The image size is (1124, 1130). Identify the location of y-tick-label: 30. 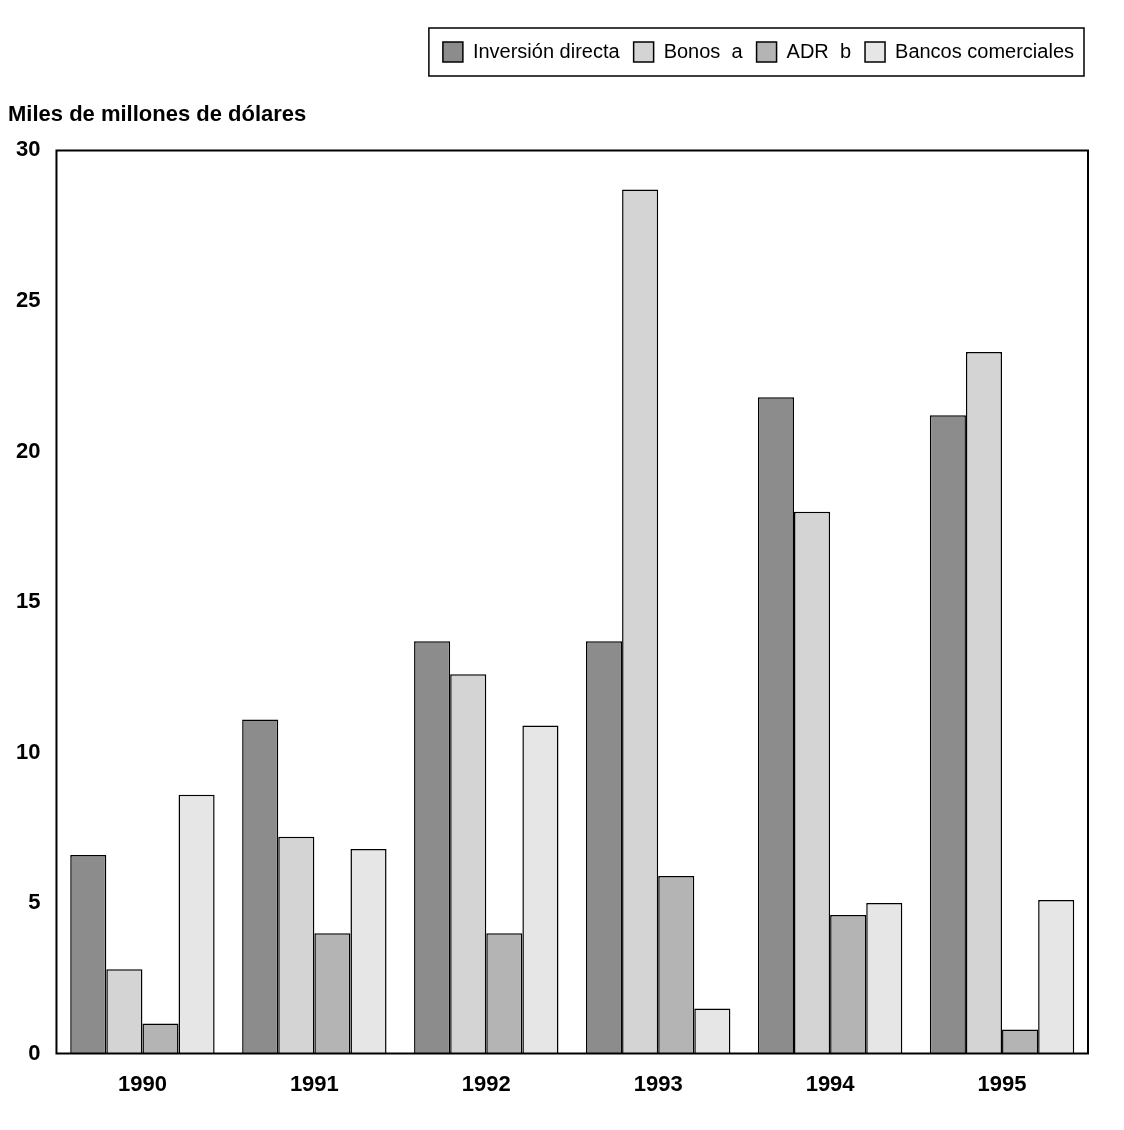
(28, 149).